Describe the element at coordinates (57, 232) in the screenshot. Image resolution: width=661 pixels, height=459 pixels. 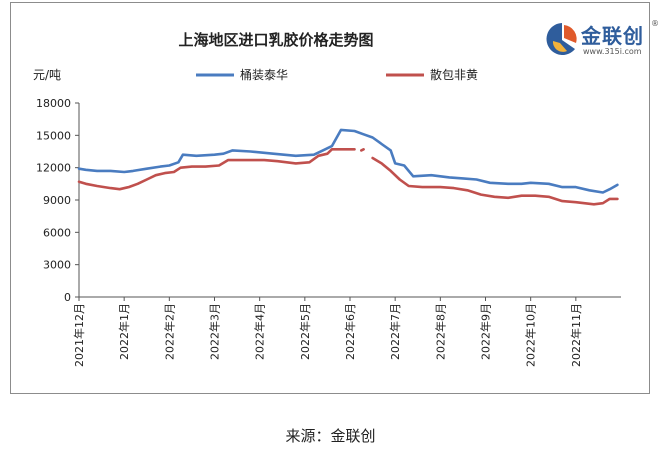
I see `y-tick-label-2: 6000` at that location.